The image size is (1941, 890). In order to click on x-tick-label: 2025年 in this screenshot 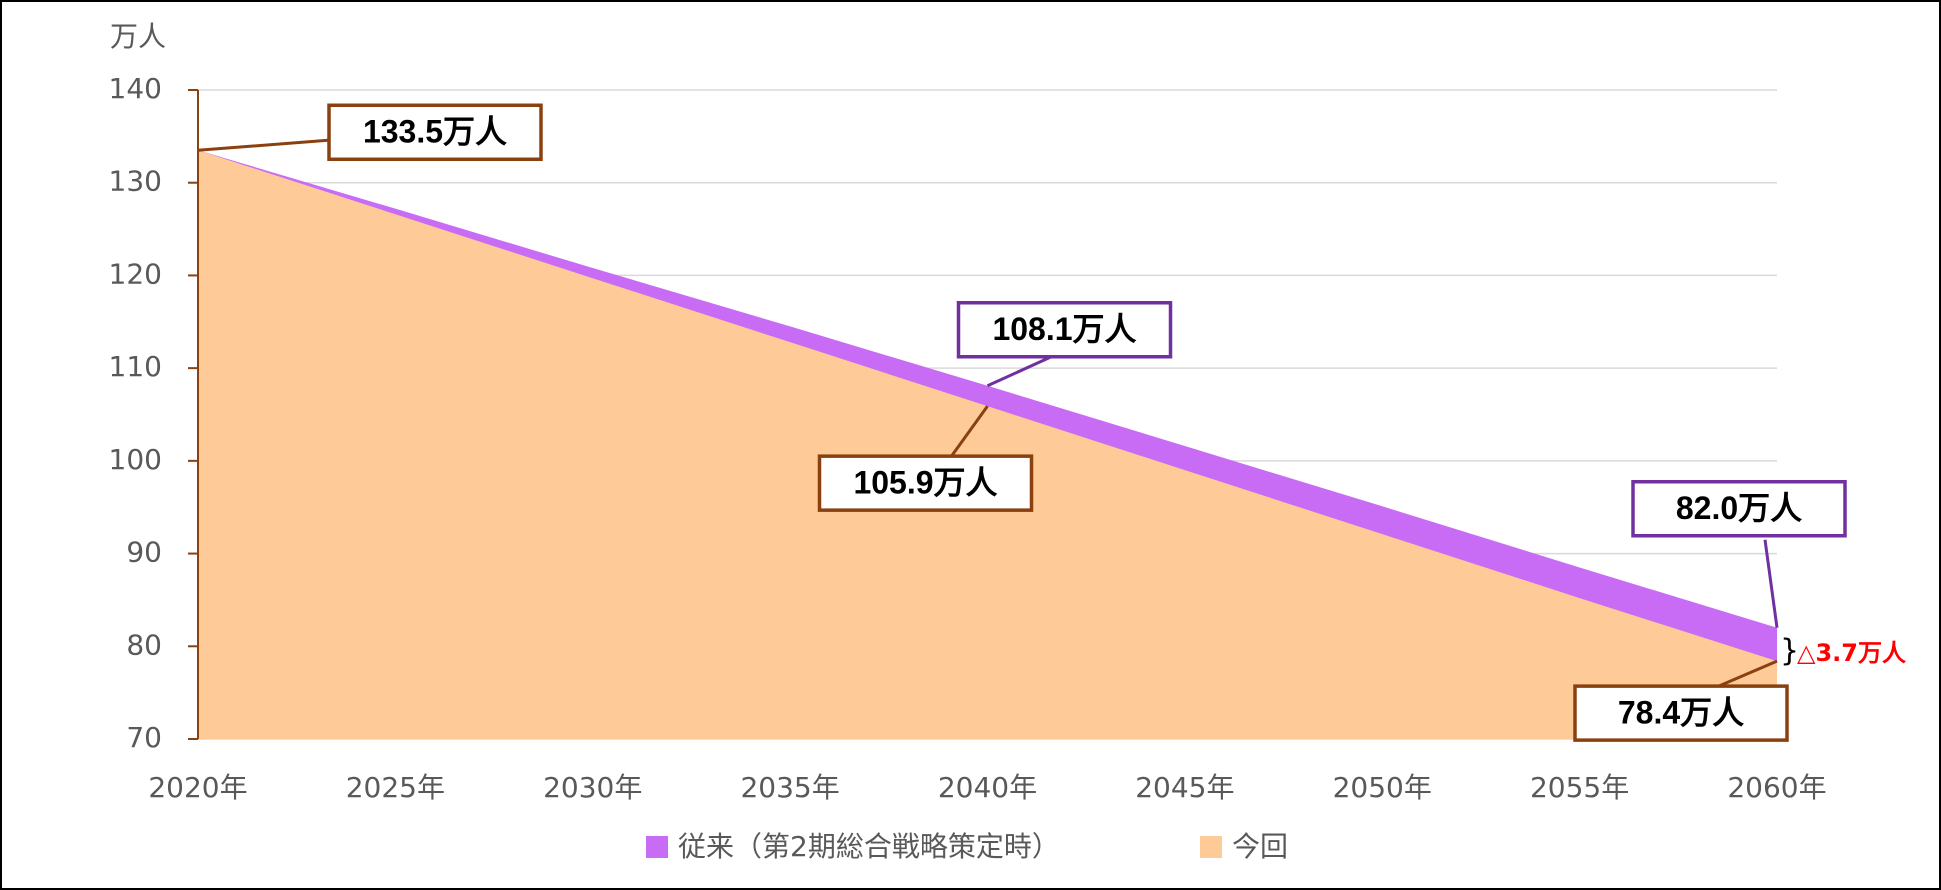, I will do `click(395, 787)`.